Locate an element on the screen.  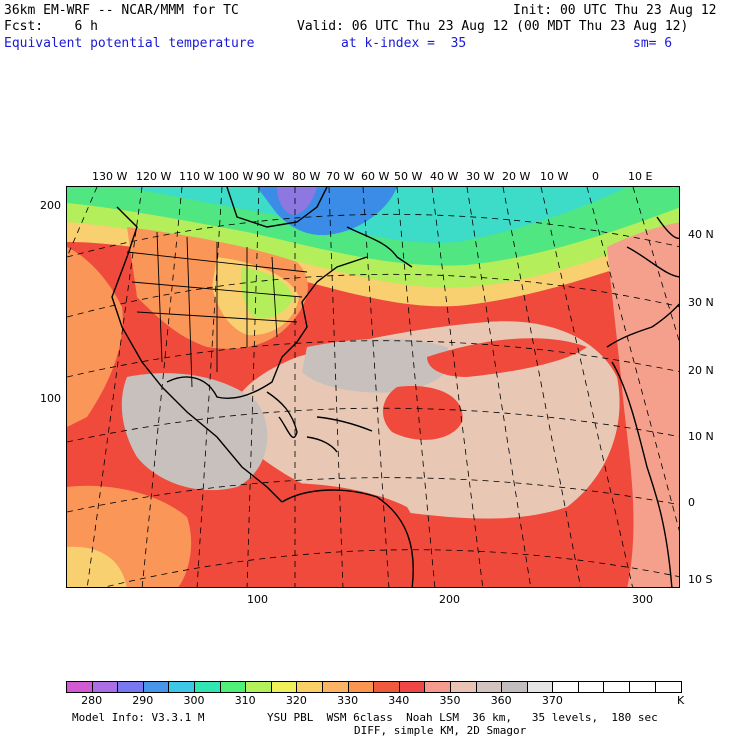
grid-y-label: 200 is located at coordinates (50, 205).